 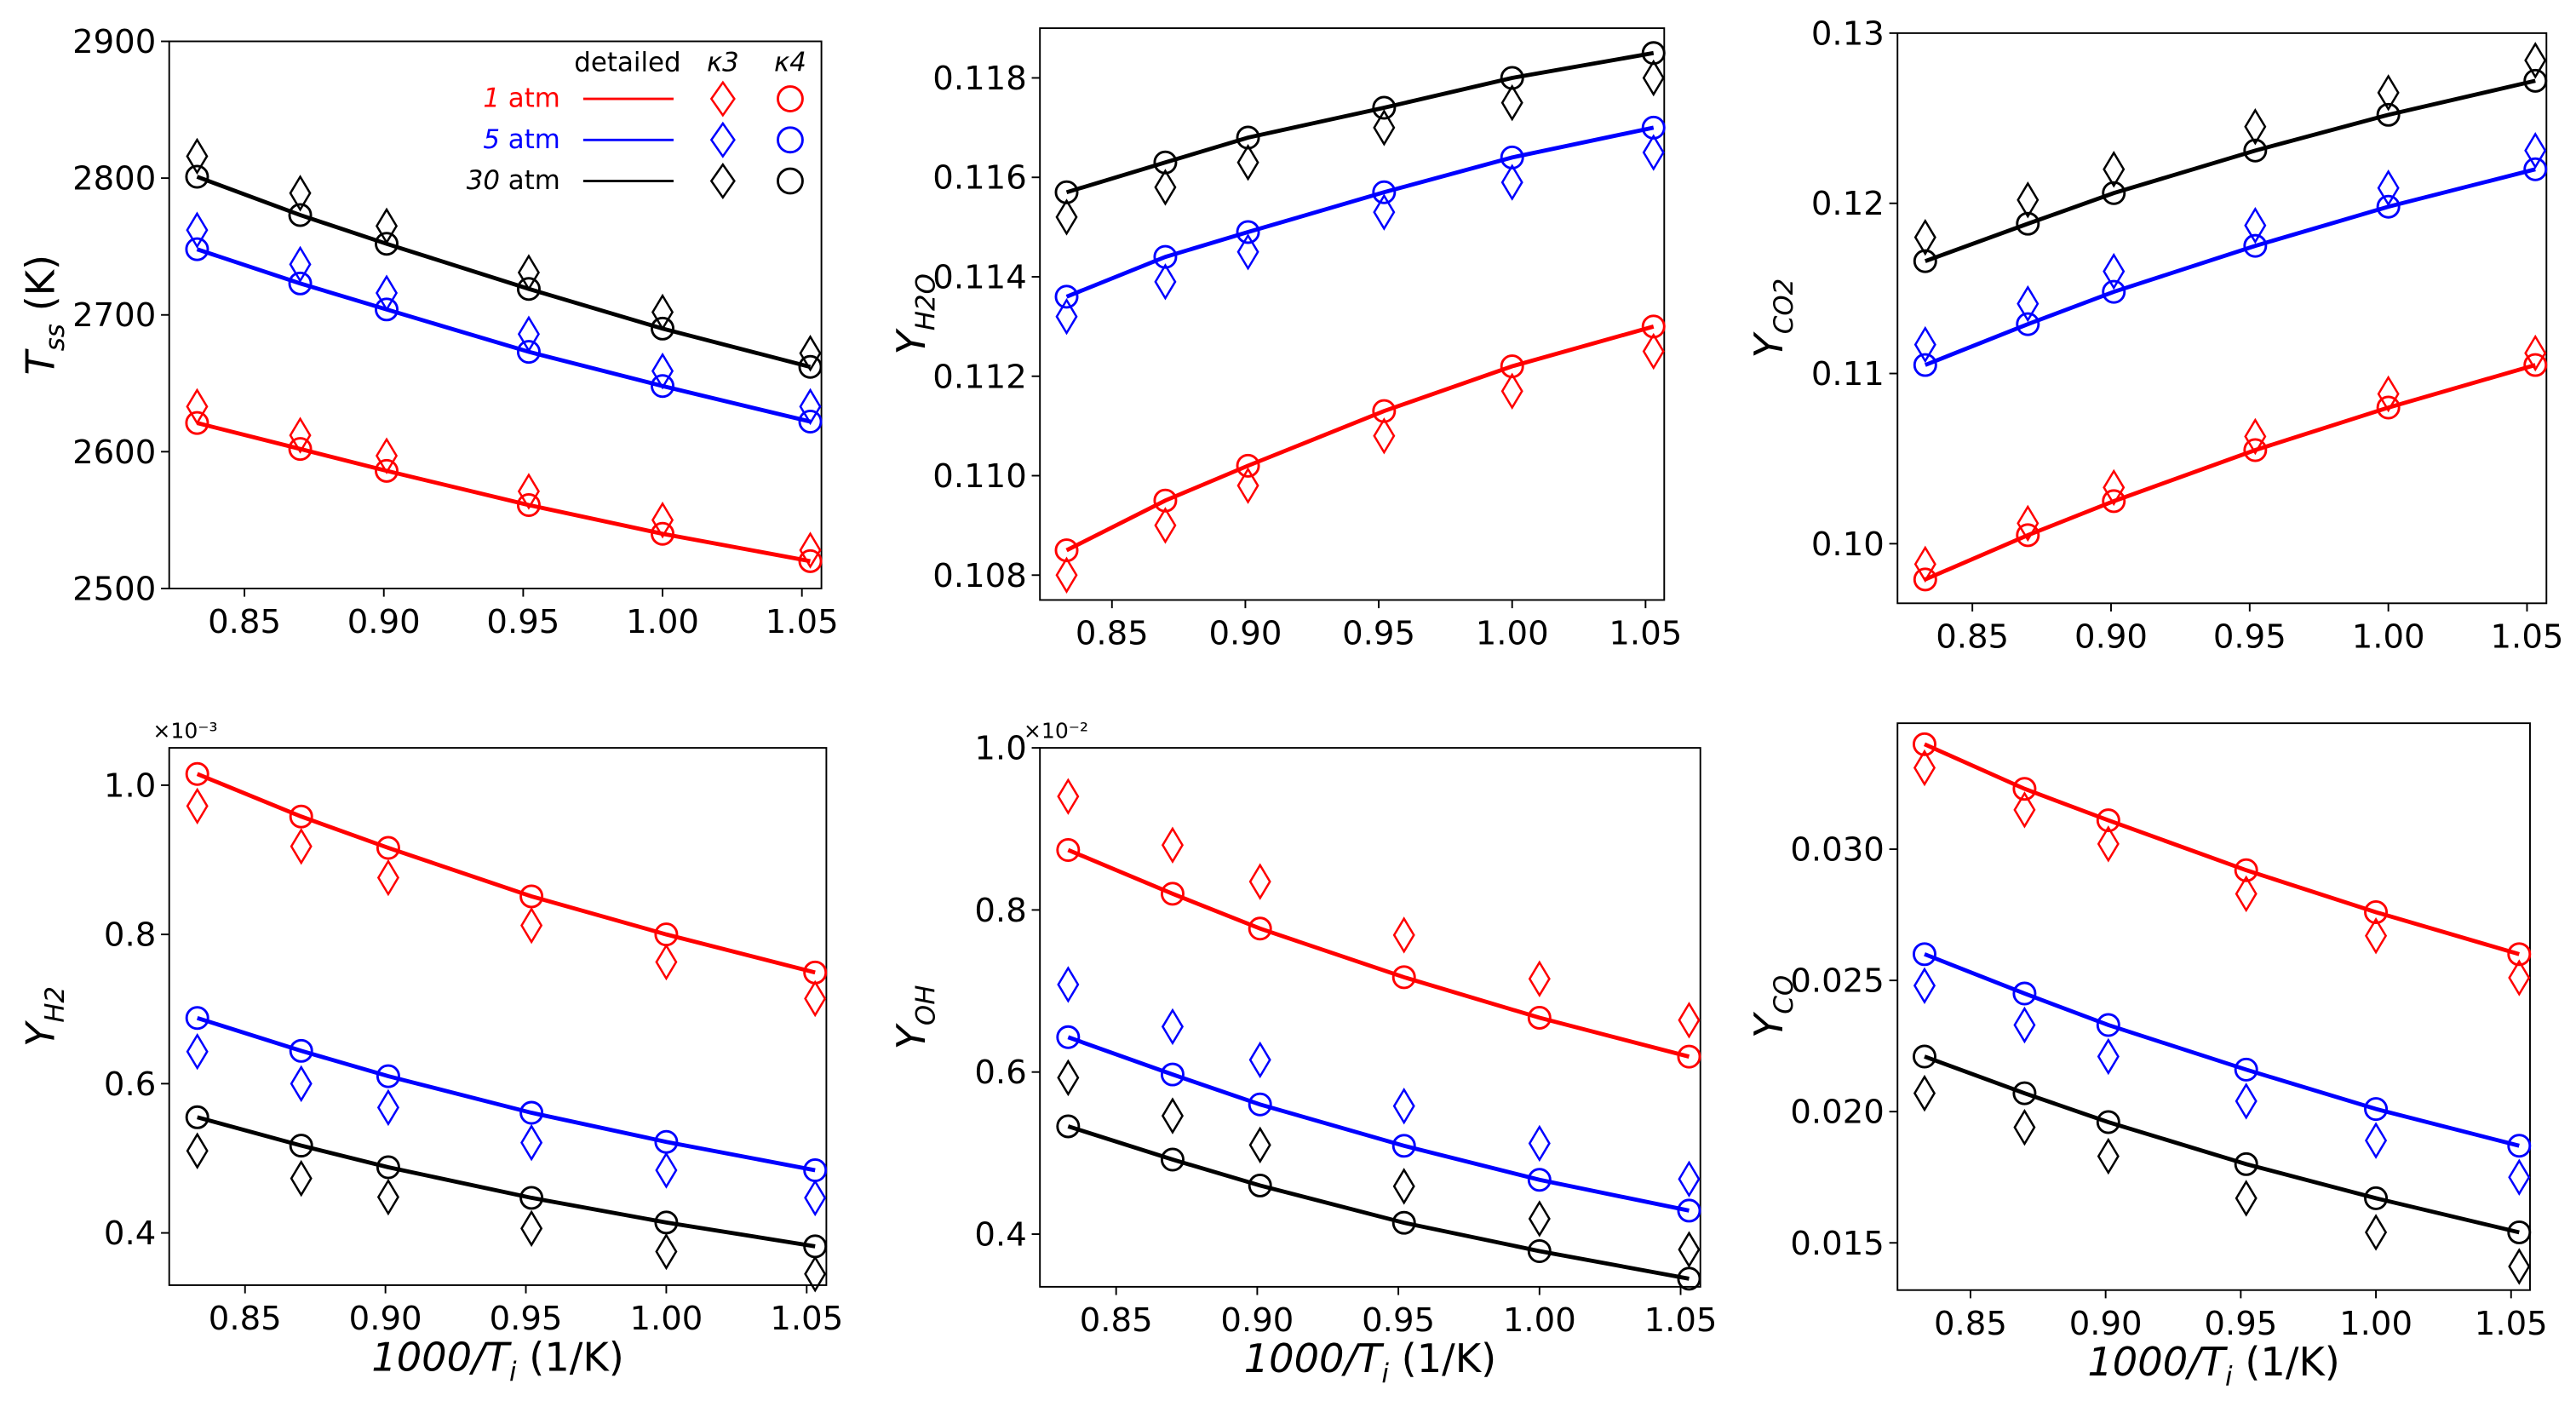 What do you see at coordinates (521, 98) in the screenshot?
I see `legend-label: 1 atm` at bounding box center [521, 98].